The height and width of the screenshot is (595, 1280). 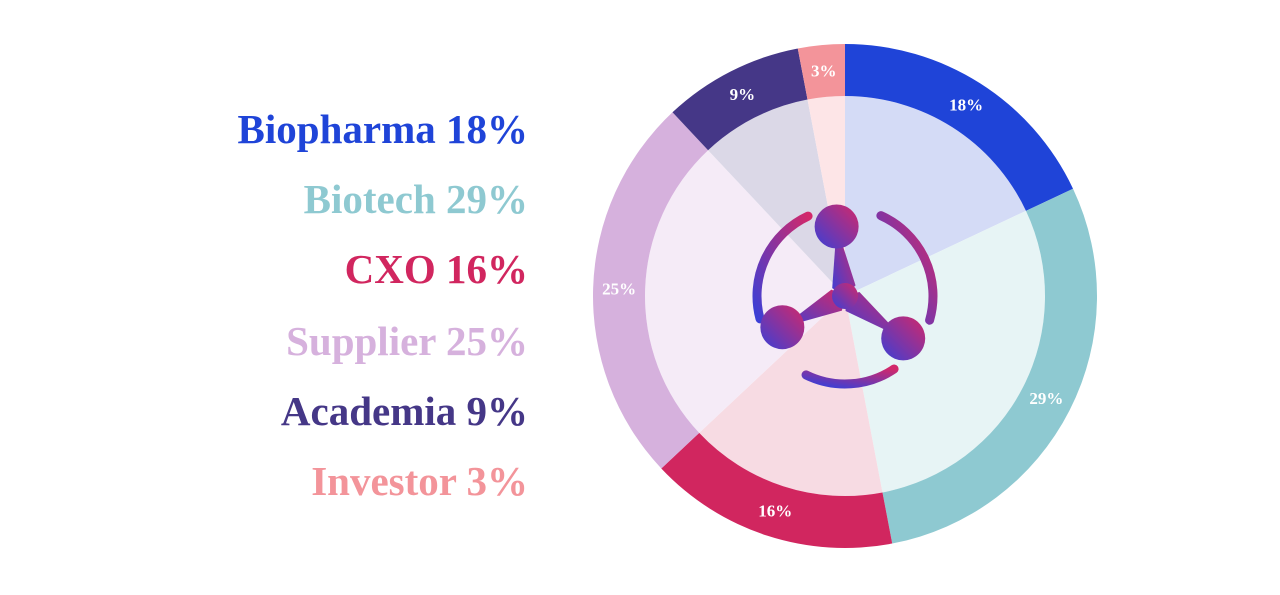 What do you see at coordinates (791, 396) in the screenshot?
I see `slice-inner-cxo` at bounding box center [791, 396].